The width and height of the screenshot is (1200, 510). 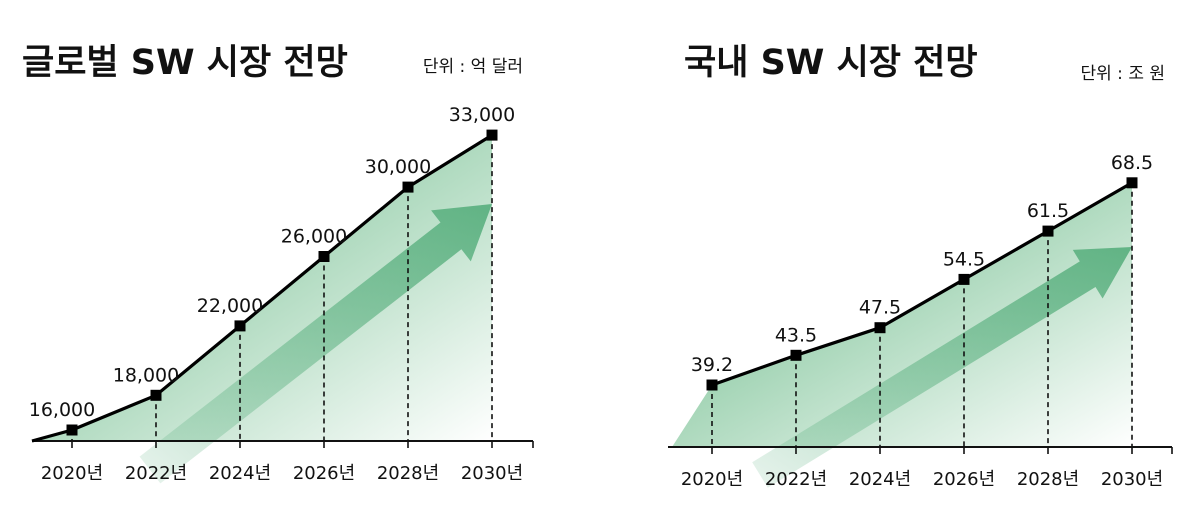 I want to click on domestic-chart-title: 국내 SW 시장 전망, so click(x=831, y=63).